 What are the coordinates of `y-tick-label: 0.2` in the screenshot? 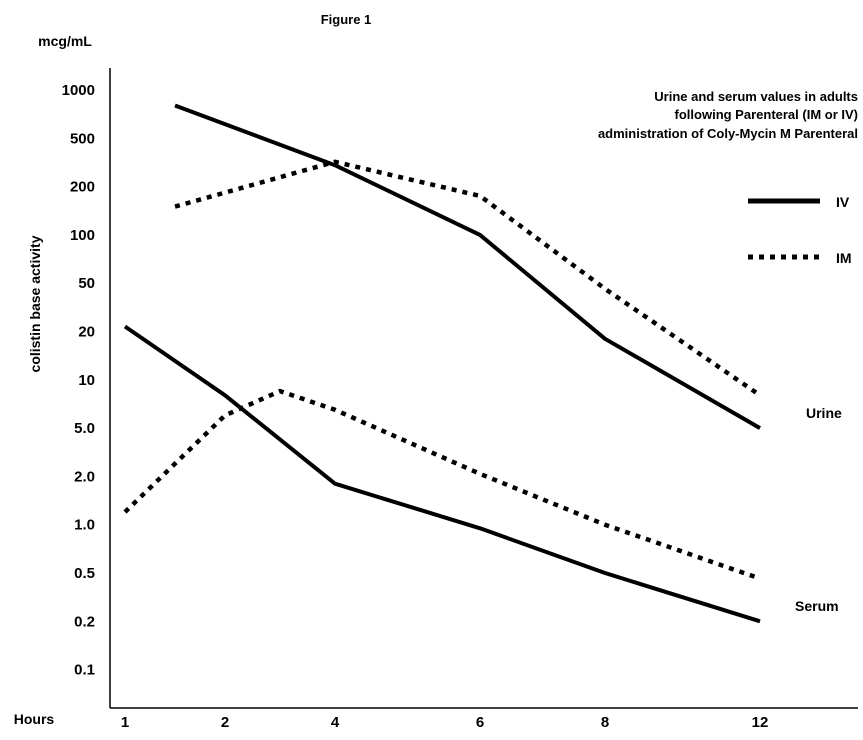 It's located at (84, 621).